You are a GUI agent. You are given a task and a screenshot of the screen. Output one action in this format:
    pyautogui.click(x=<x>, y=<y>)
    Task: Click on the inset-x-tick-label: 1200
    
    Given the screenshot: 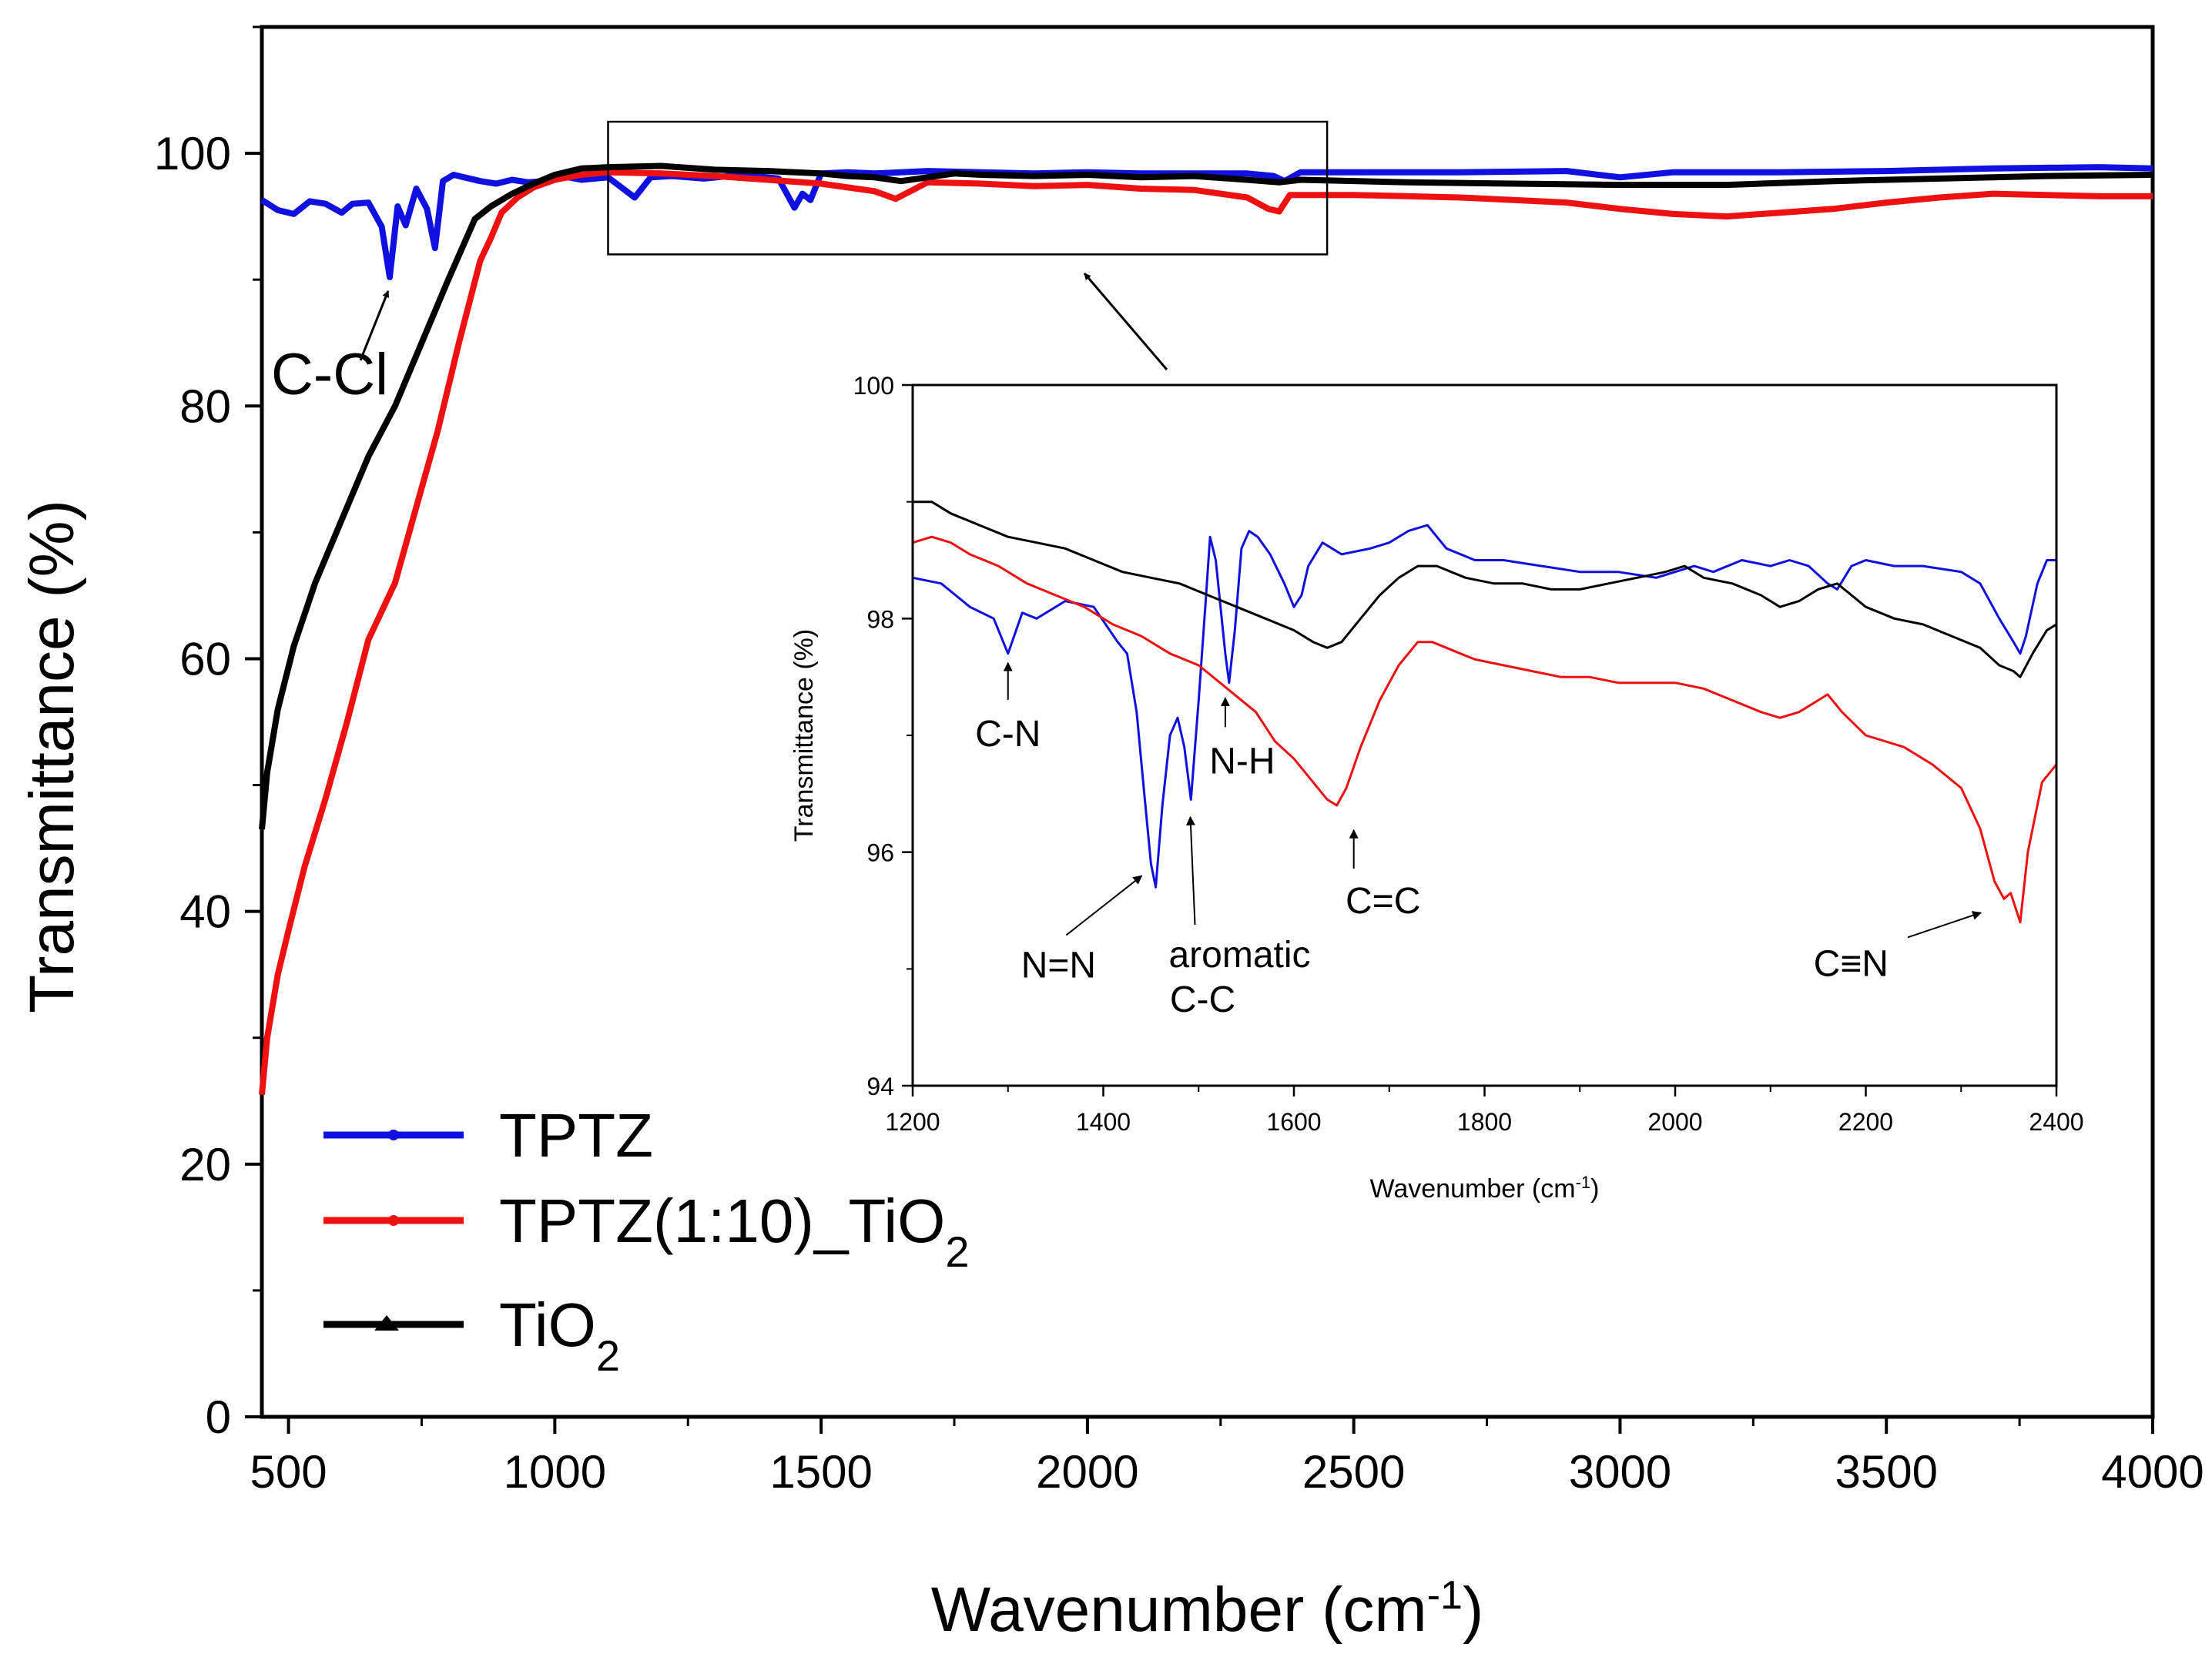 What is the action you would take?
    pyautogui.click(x=912, y=1122)
    